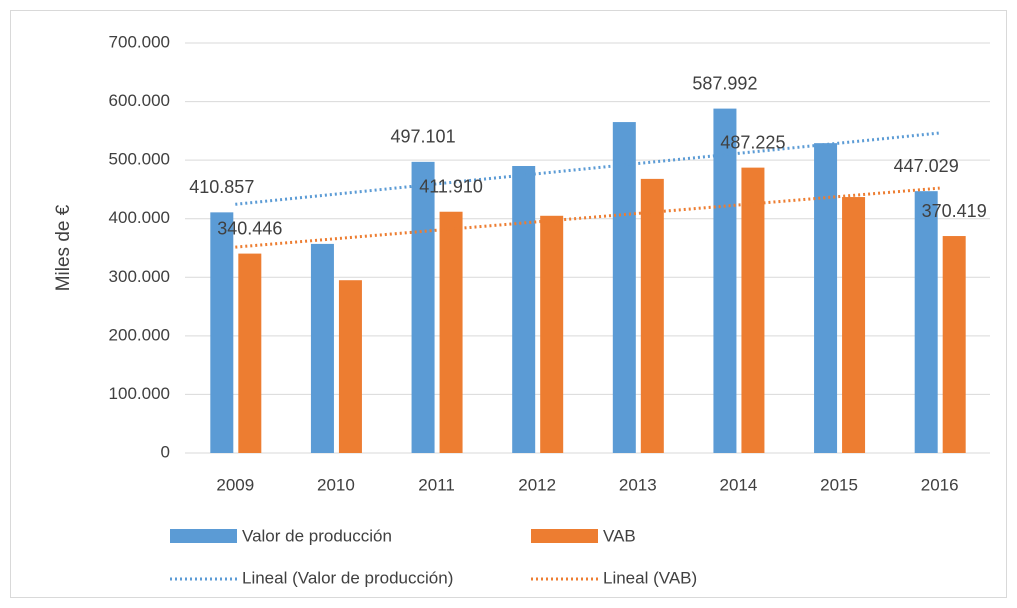 The width and height of the screenshot is (1017, 608). Describe the element at coordinates (347, 577) in the screenshot. I see `legend-label: Lineal (Valor de producción)` at that location.